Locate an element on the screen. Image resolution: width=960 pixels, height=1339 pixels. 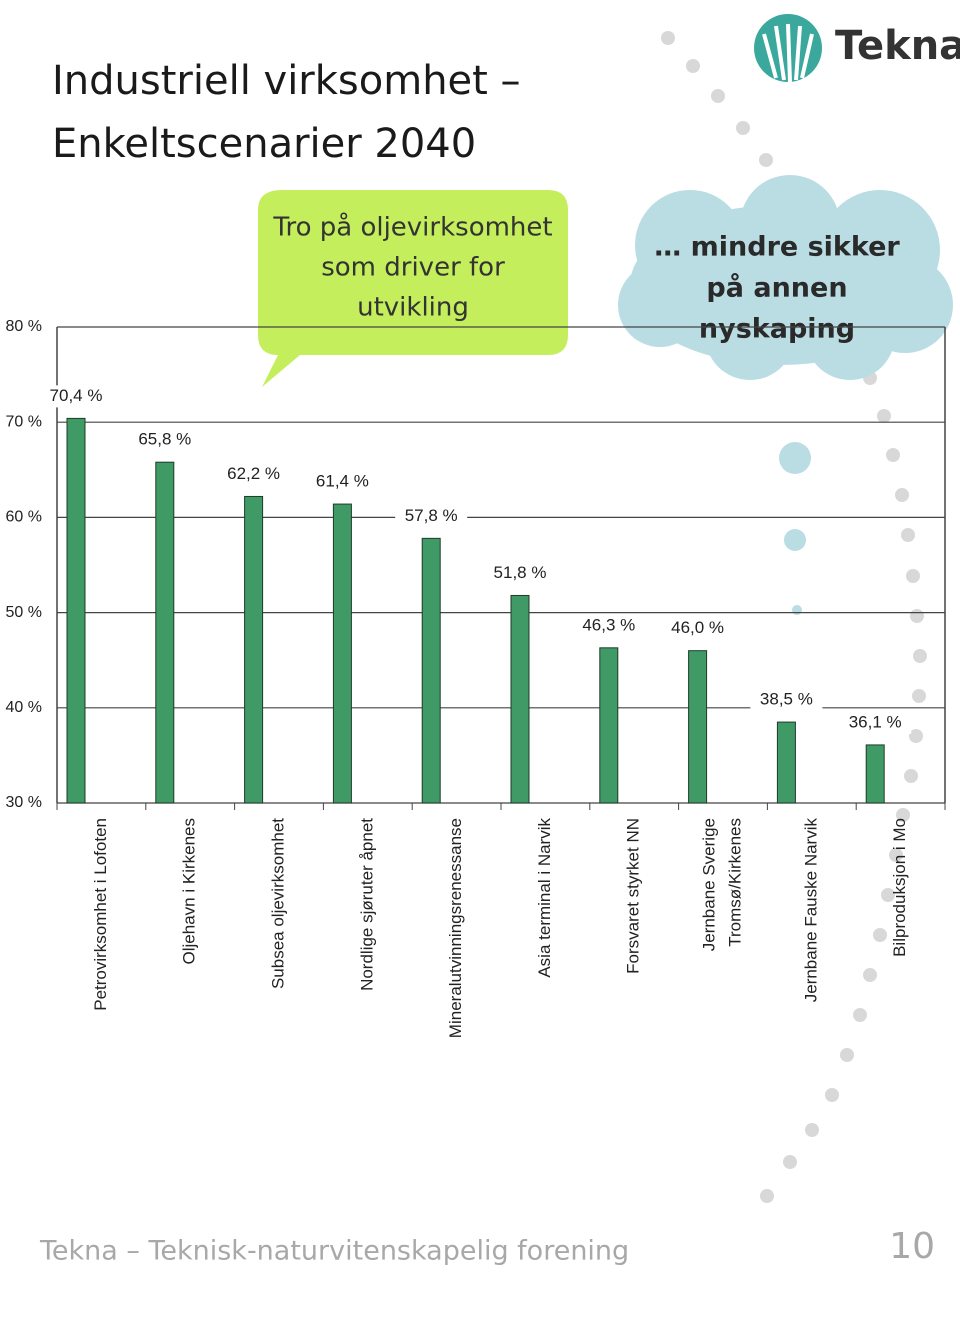
value-label: 51,8 % is located at coordinates (520, 572).